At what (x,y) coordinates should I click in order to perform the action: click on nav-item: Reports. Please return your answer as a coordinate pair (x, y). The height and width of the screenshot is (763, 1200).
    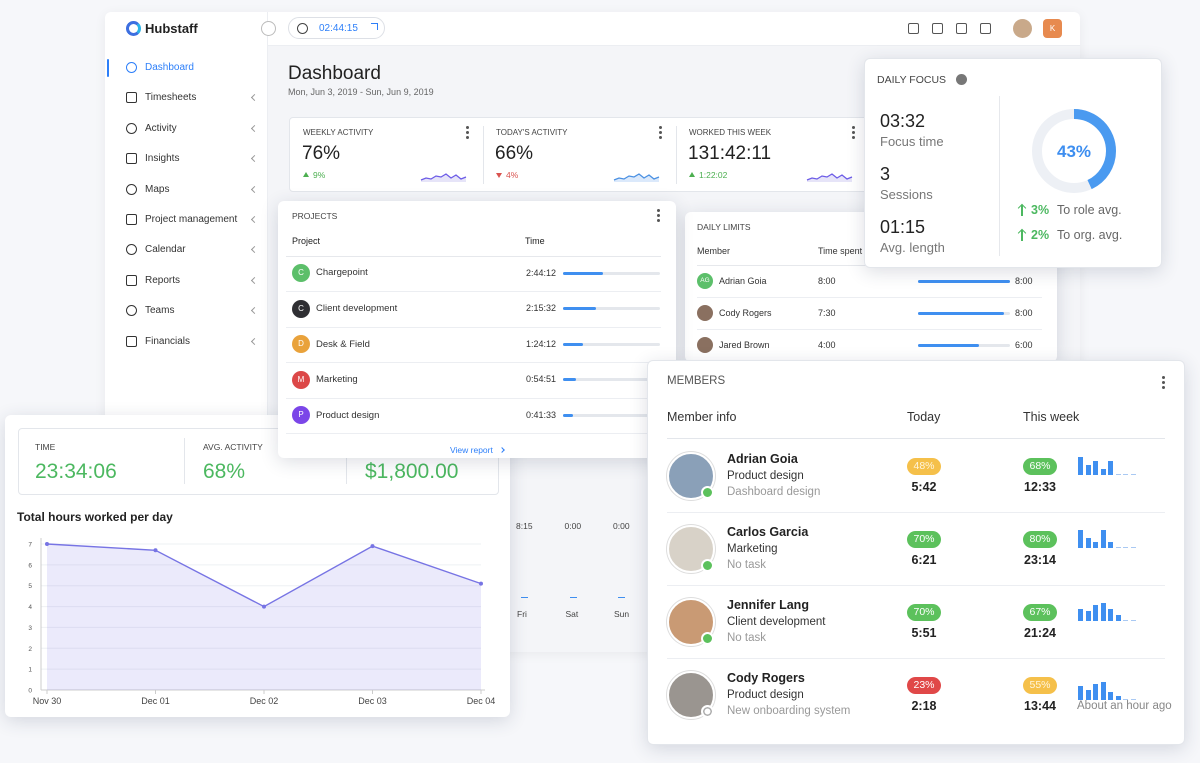
    Looking at the image, I should click on (186, 281).